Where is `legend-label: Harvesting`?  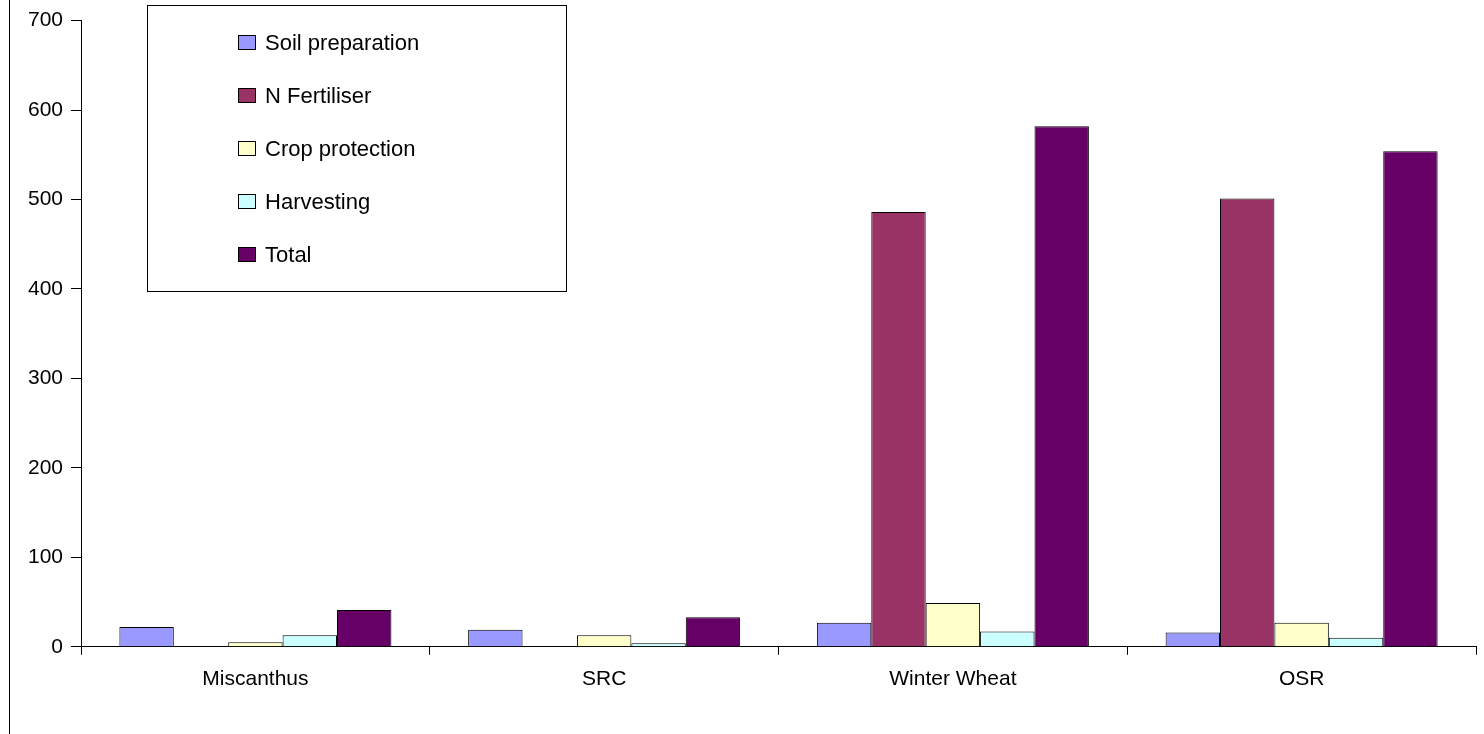 legend-label: Harvesting is located at coordinates (318, 201).